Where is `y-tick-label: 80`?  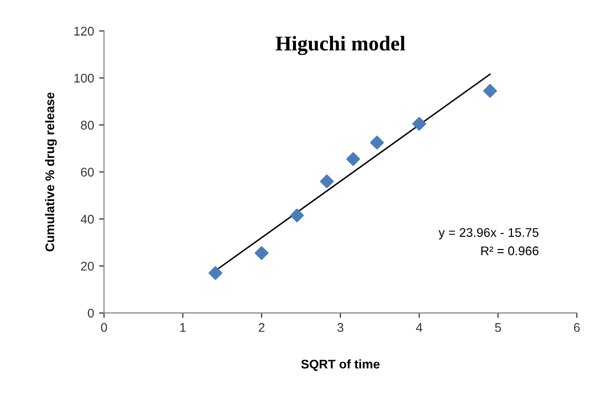 y-tick-label: 80 is located at coordinates (87, 125).